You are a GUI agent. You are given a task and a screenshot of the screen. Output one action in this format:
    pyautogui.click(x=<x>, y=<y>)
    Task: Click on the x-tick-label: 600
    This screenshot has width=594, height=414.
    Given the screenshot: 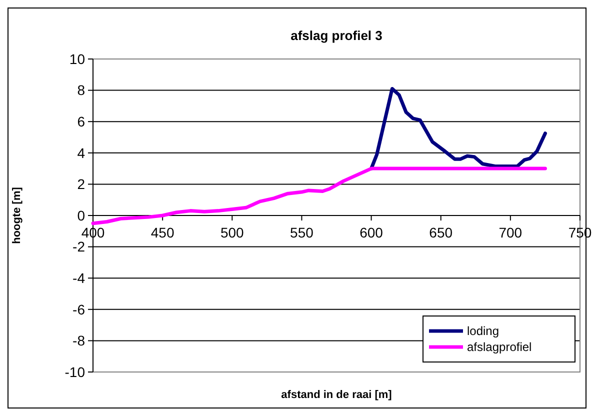 What is the action you would take?
    pyautogui.click(x=372, y=232)
    